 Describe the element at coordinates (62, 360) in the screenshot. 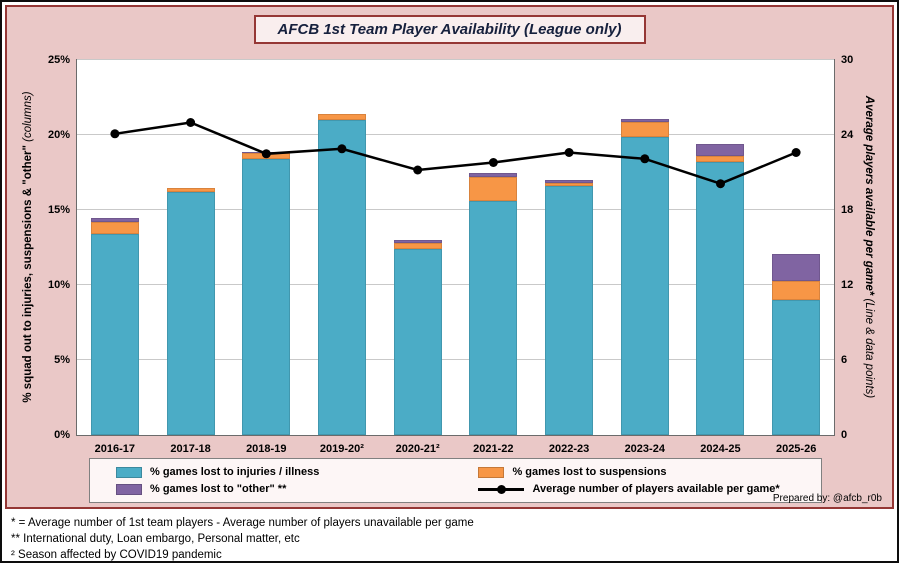

I see `left-axis-tick: 5%` at that location.